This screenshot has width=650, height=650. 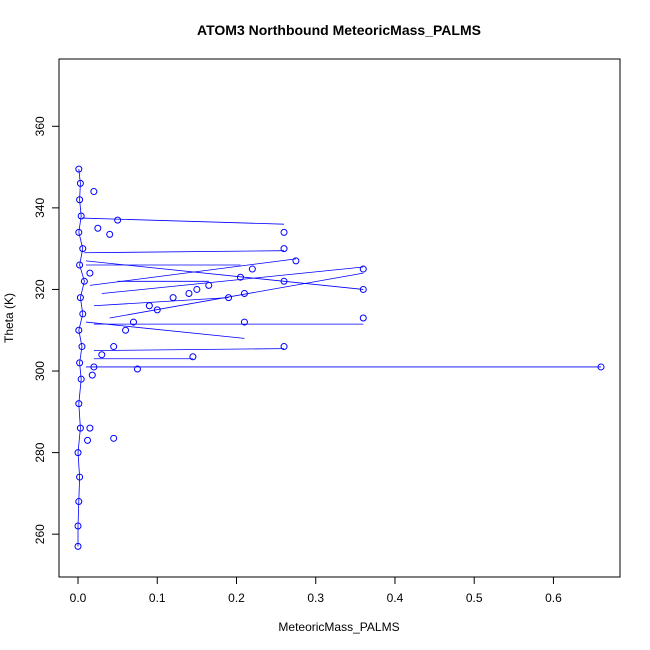 I want to click on x-tick-label: 0.6, so click(x=553, y=598).